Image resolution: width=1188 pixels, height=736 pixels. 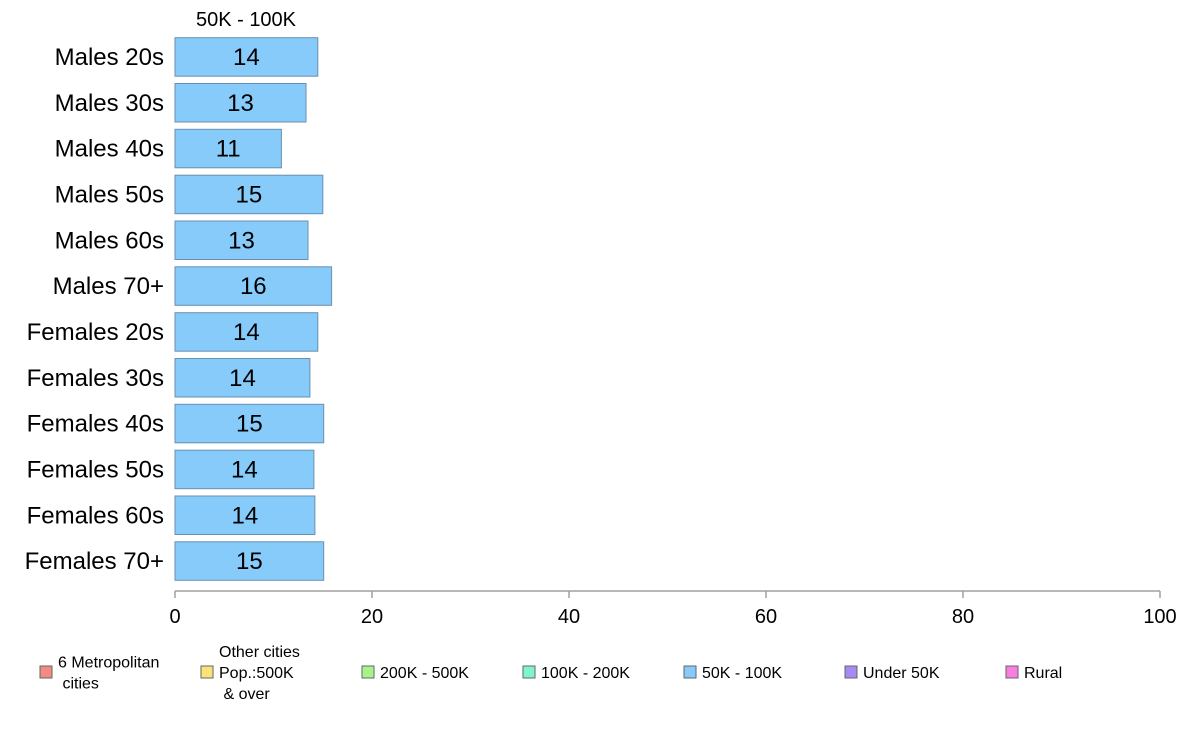 What do you see at coordinates (766, 617) in the screenshot?
I see `x-tick-label: 60` at bounding box center [766, 617].